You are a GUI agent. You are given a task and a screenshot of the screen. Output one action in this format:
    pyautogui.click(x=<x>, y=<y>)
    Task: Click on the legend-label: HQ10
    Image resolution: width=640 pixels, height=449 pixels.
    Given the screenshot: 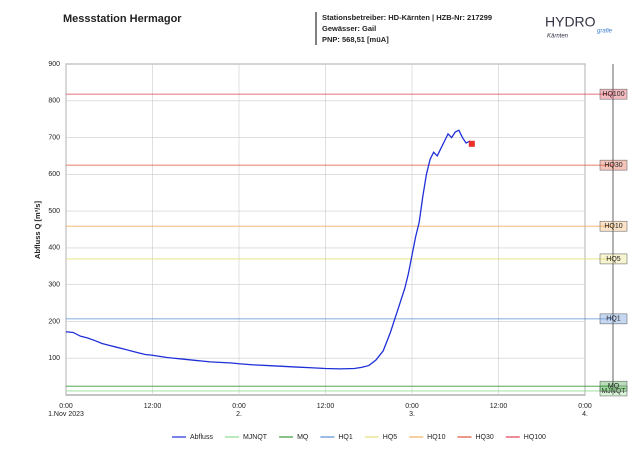 What is the action you would take?
    pyautogui.click(x=436, y=437)
    